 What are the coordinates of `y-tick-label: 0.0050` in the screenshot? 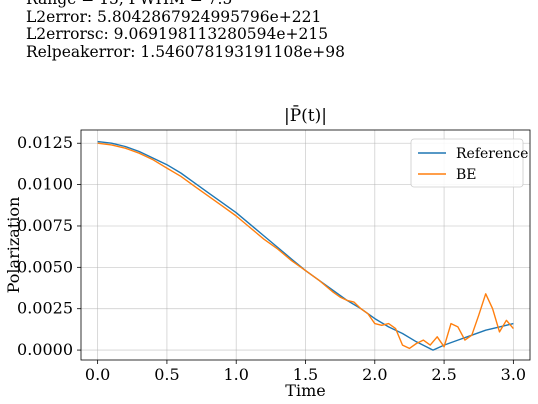 It's located at (45, 266).